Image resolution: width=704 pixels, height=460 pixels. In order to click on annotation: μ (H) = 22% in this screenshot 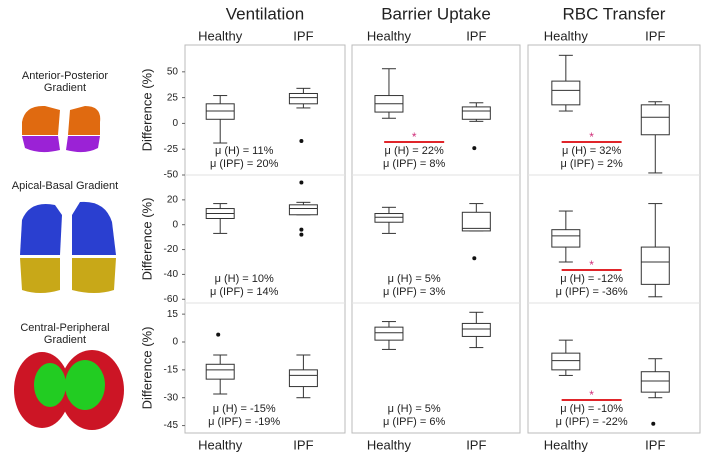, I will do `click(414, 151)`.